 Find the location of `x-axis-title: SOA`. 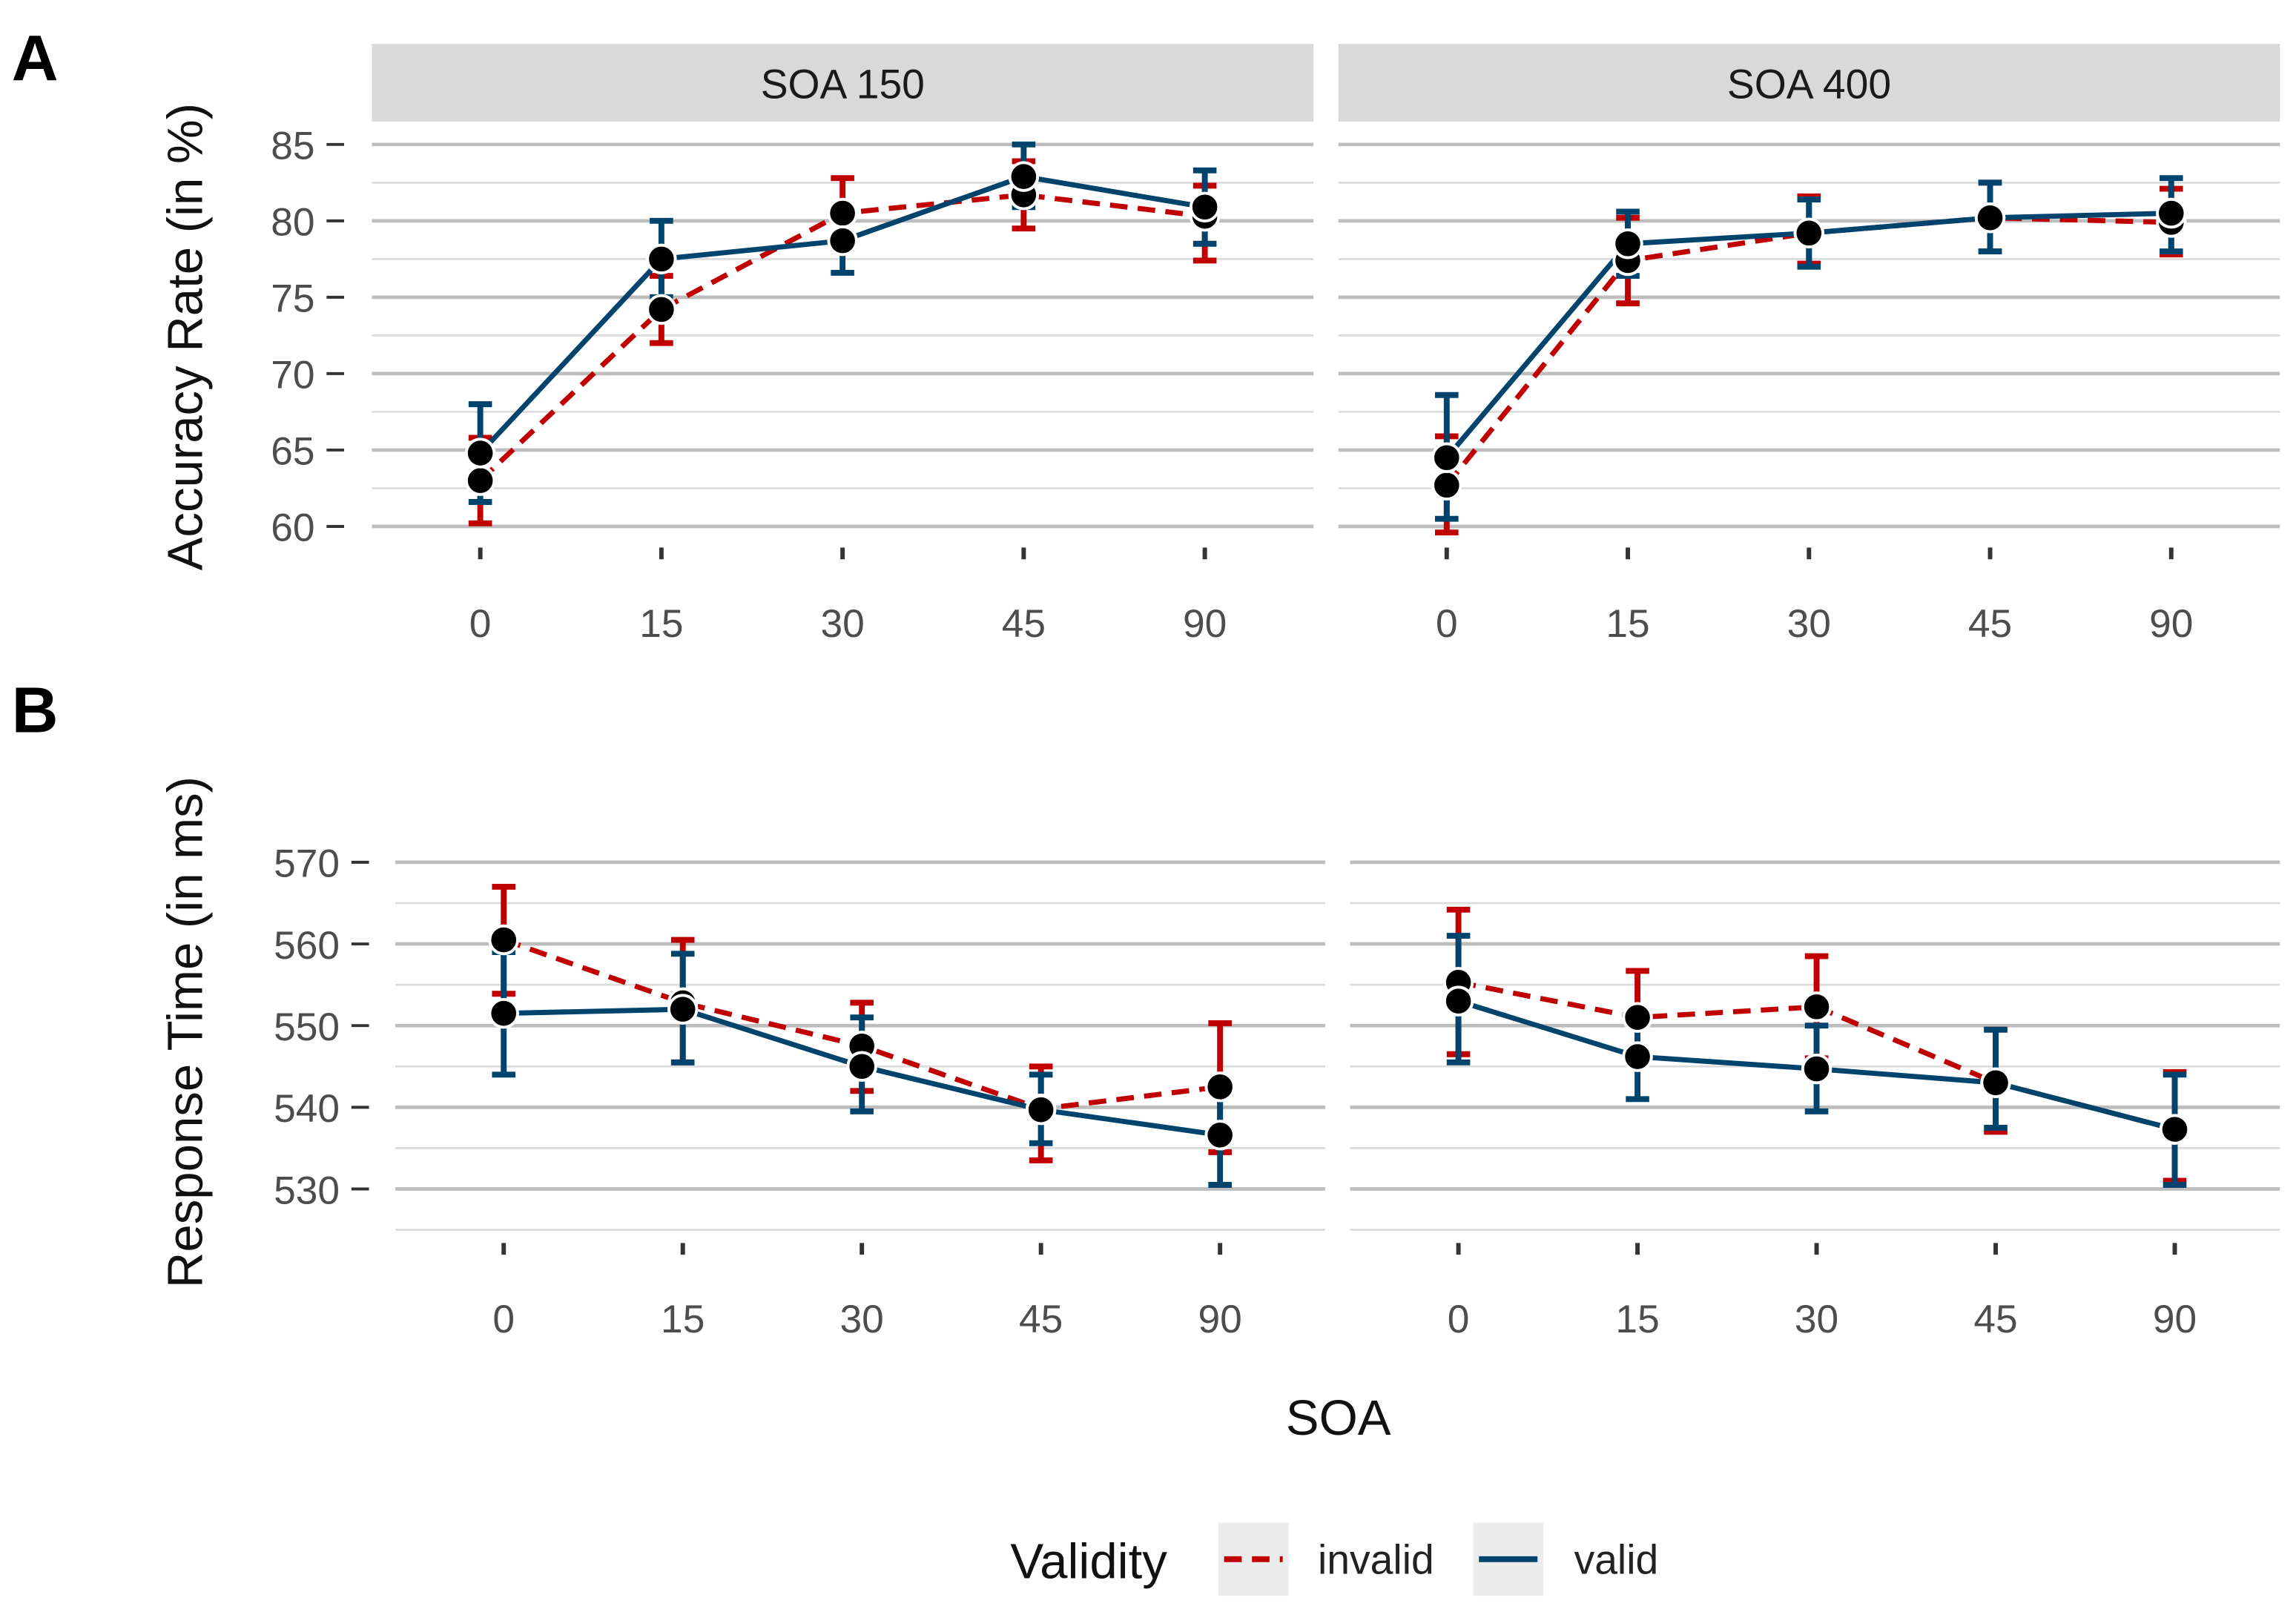

x-axis-title: SOA is located at coordinates (1338, 1418).